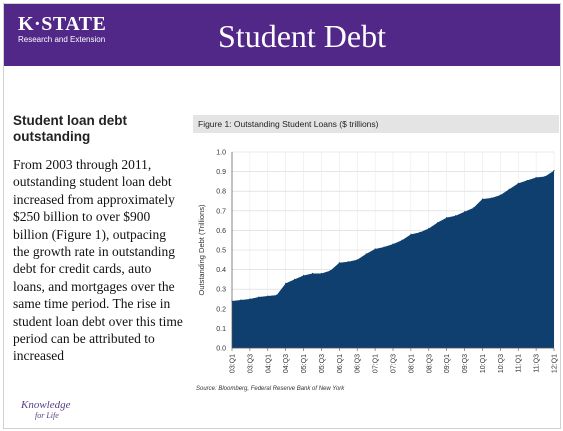 This screenshot has height=431, width=563. I want to click on y-tick-label: 0.0, so click(221, 349).